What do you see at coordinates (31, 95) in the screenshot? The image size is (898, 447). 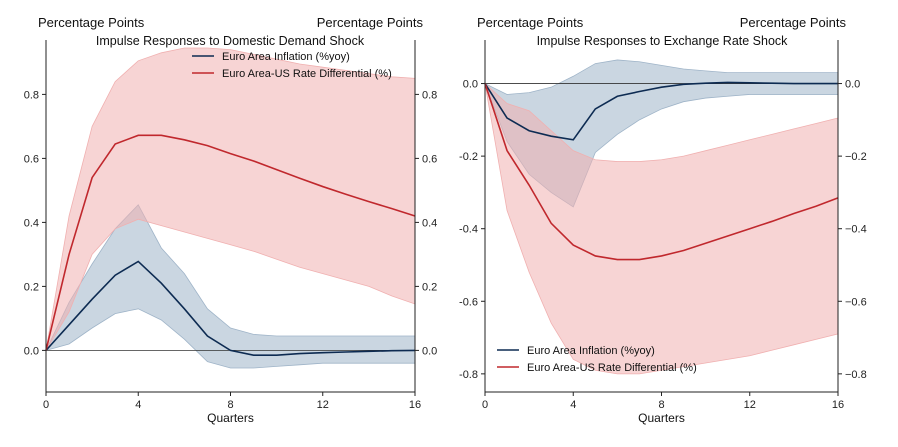 I see `left-y-tick-label: 0.8` at bounding box center [31, 95].